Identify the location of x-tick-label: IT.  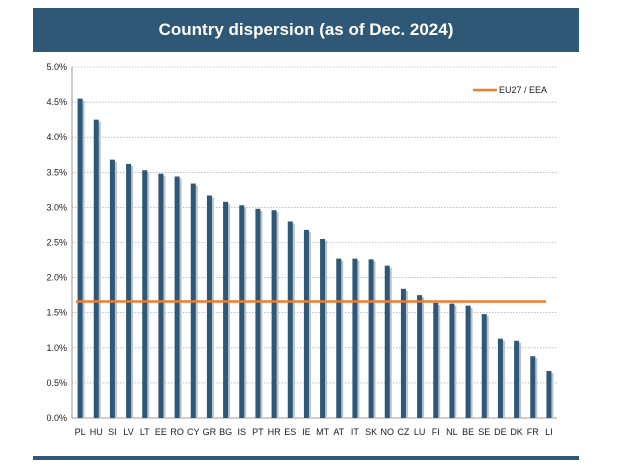
(355, 432).